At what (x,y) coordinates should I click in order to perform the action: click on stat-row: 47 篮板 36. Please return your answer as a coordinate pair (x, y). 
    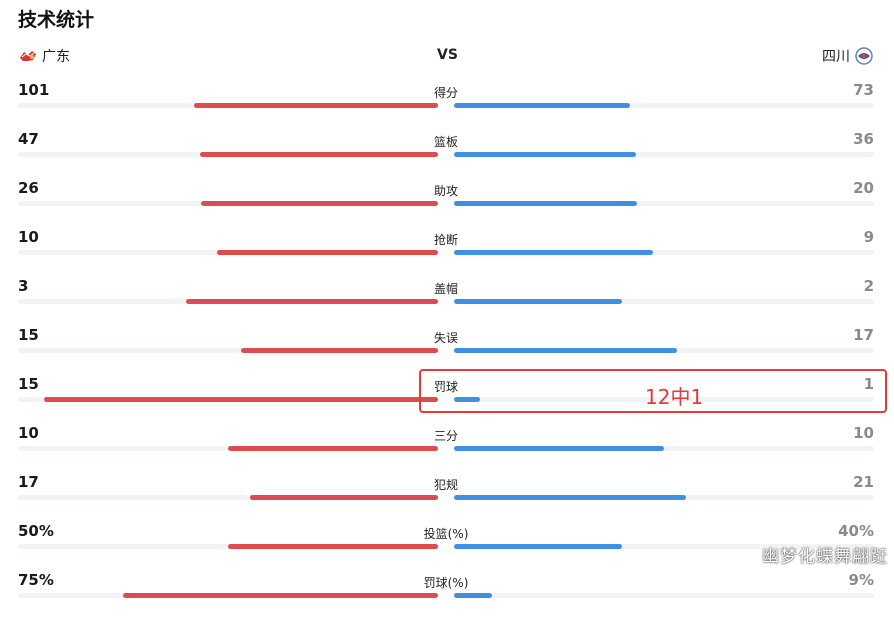
    Looking at the image, I should click on (447, 154).